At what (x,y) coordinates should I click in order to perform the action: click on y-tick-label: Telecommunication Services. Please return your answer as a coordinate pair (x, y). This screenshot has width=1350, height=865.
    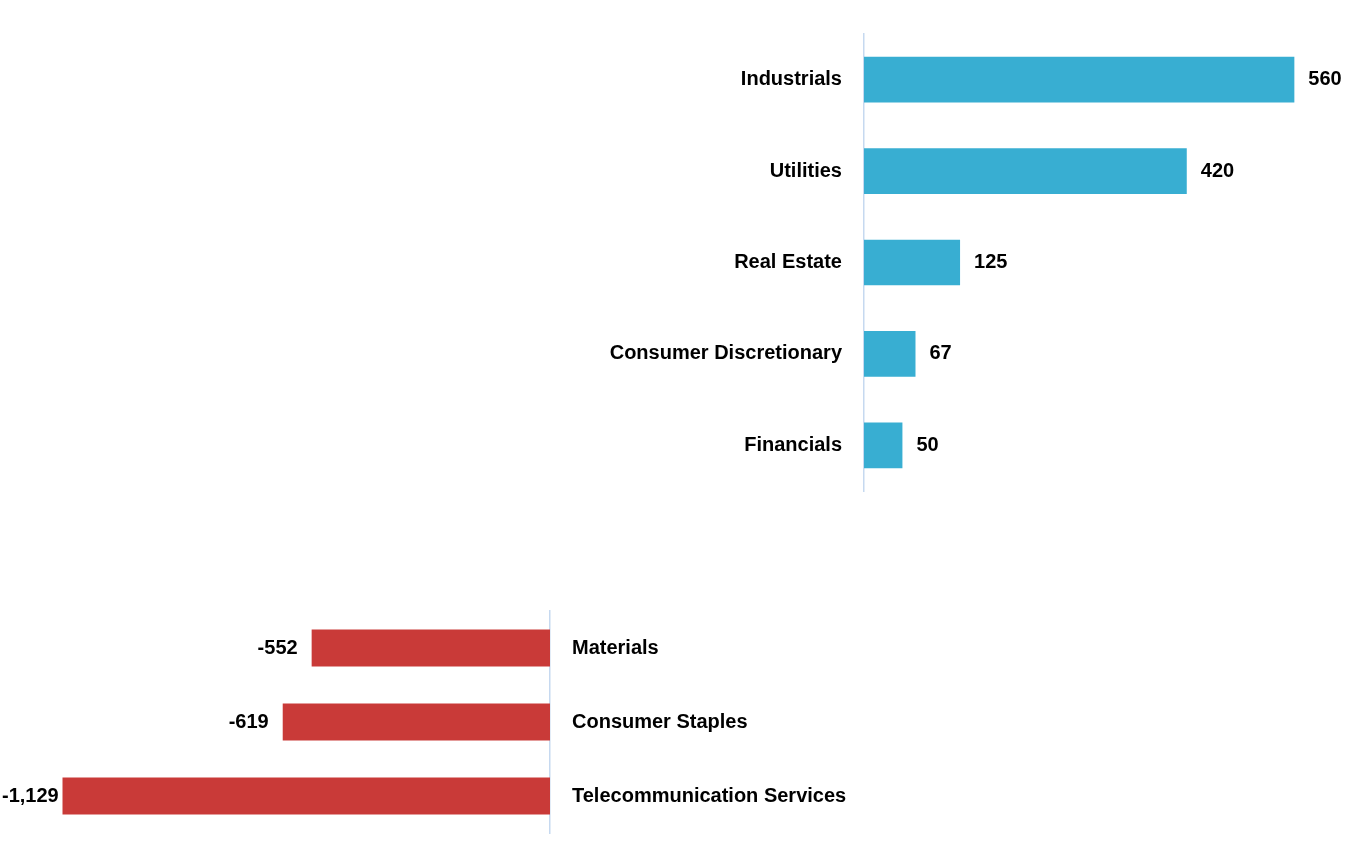
    Looking at the image, I should click on (709, 794).